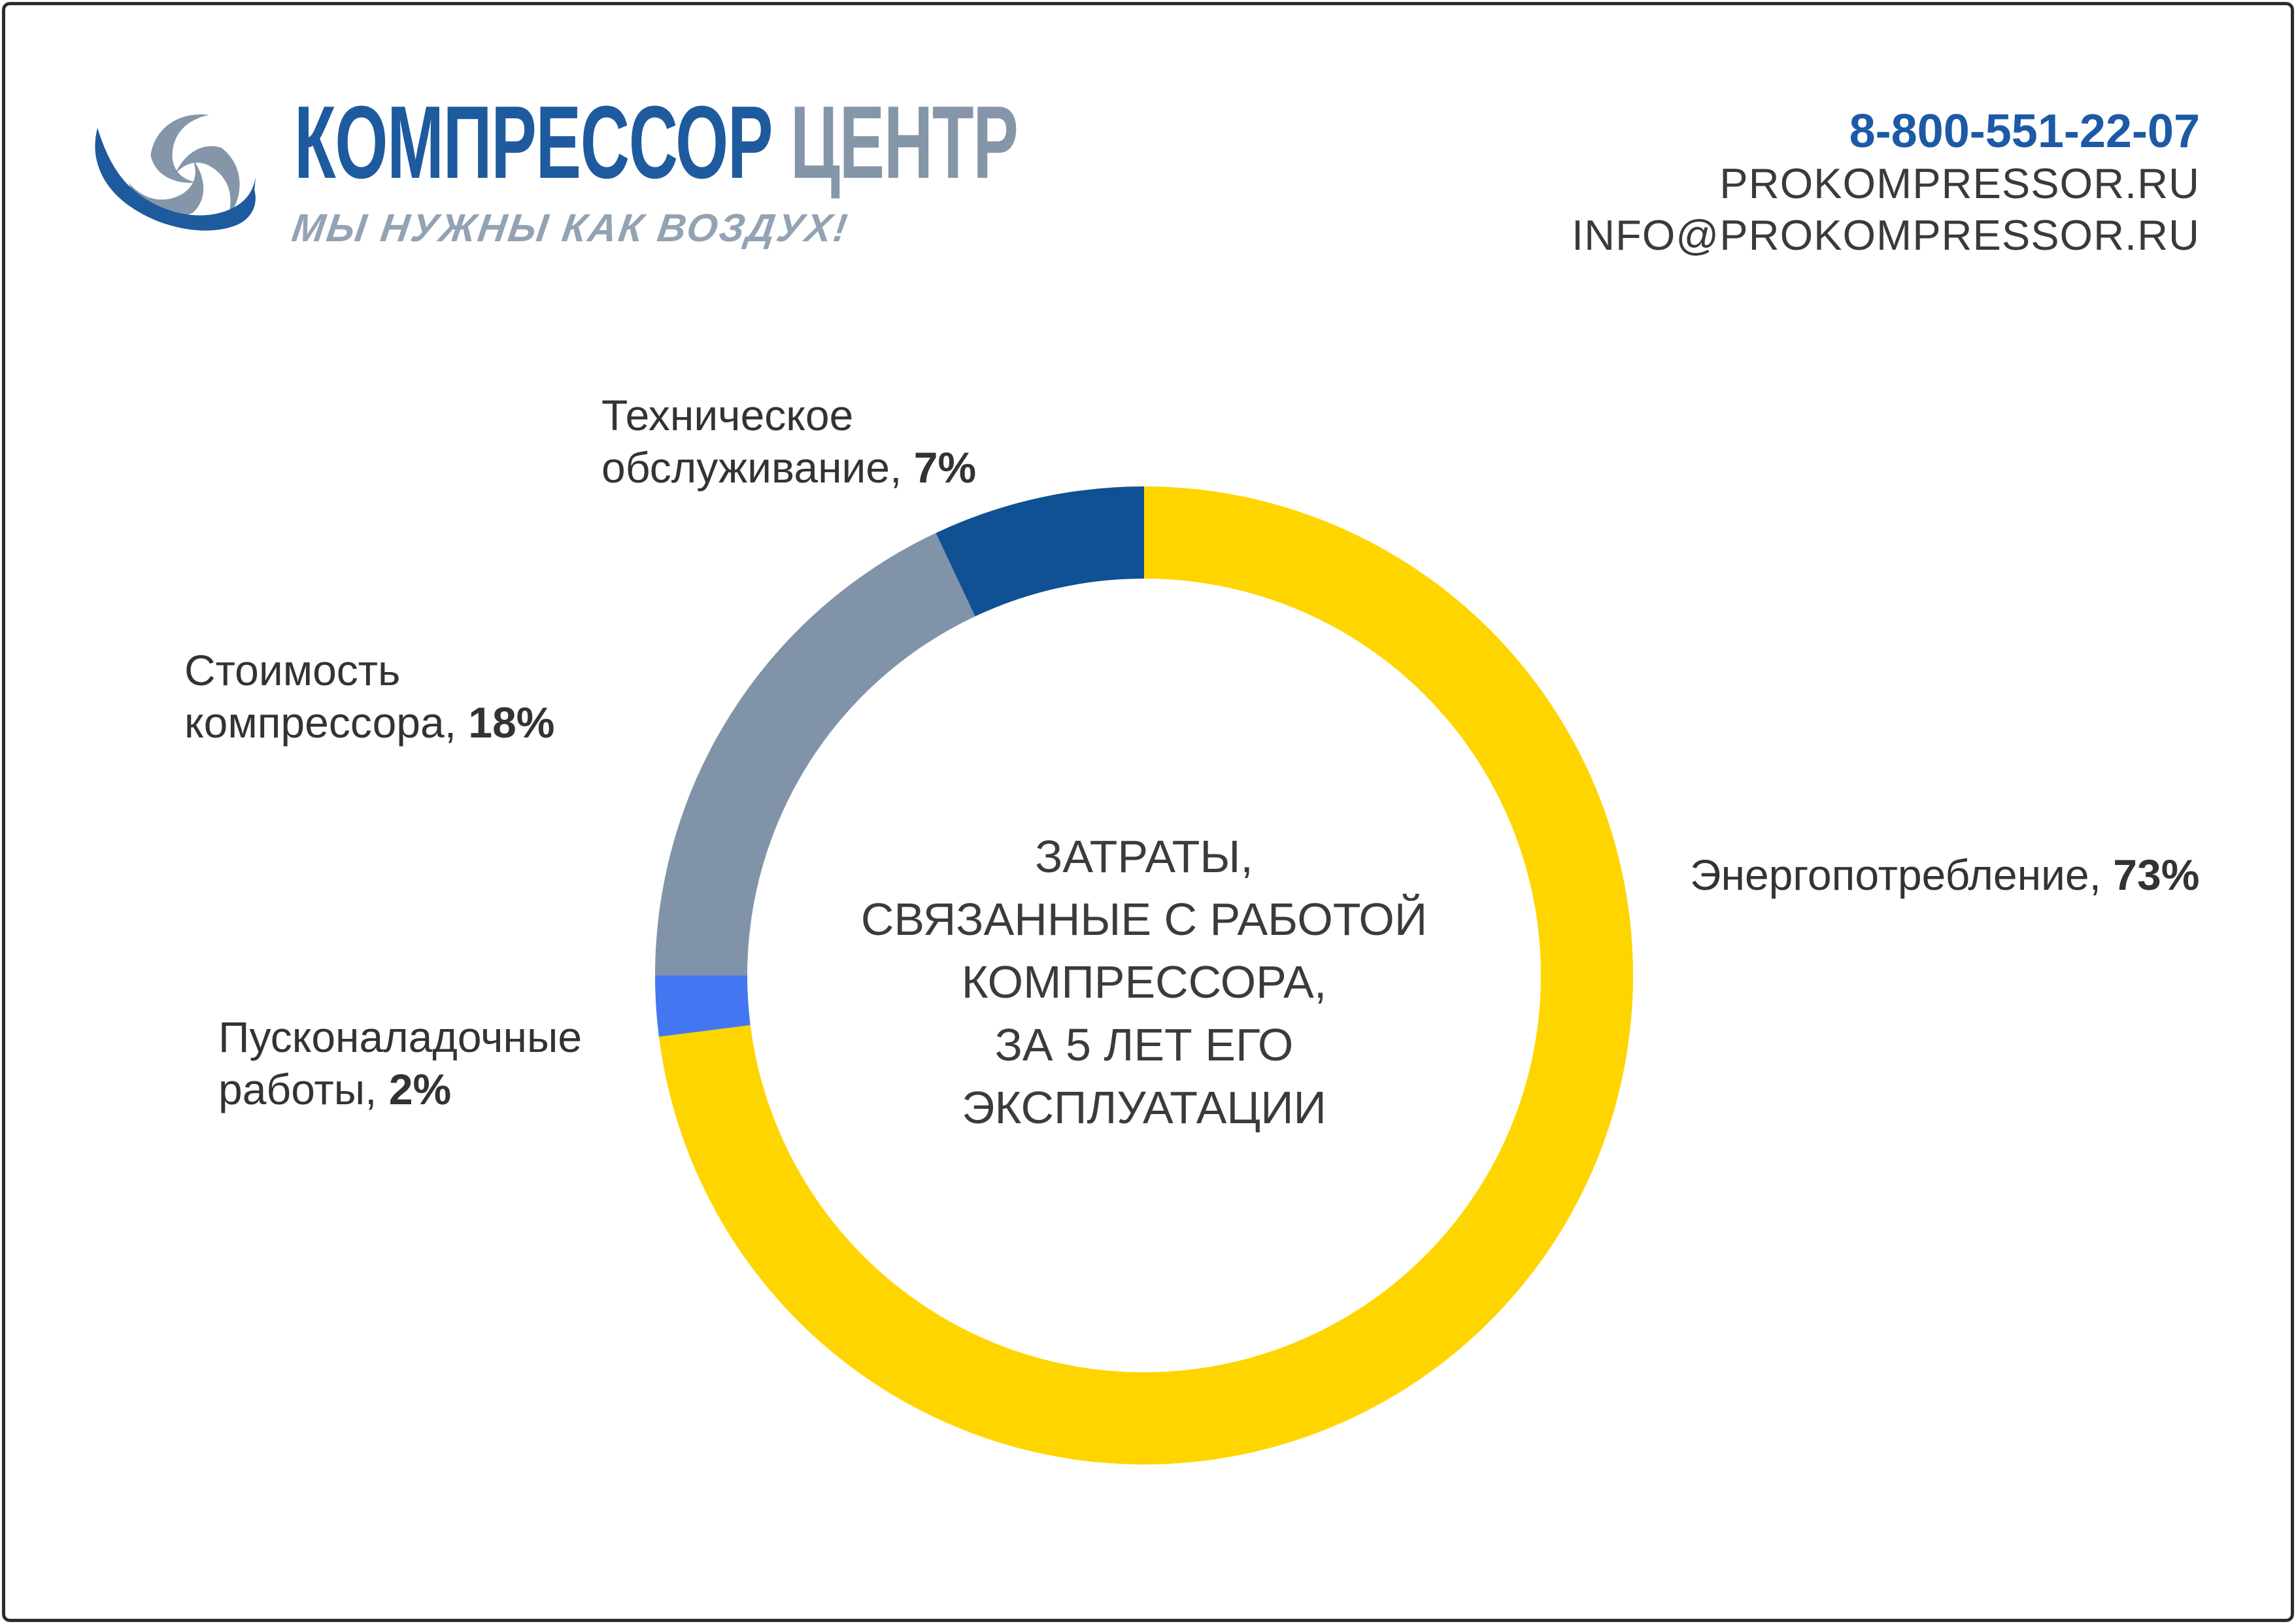  Describe the element at coordinates (2156, 875) in the screenshot. I see `slice-label-value: 73%` at that location.